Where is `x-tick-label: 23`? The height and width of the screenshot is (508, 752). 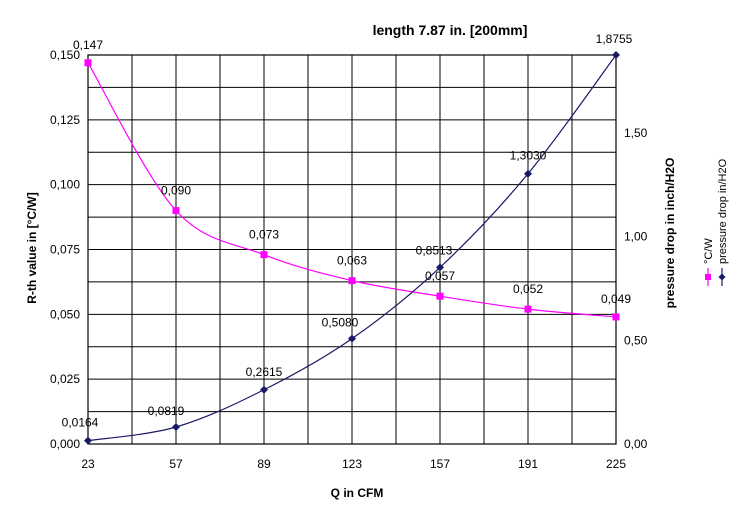
x-tick-label: 23 is located at coordinates (88, 464).